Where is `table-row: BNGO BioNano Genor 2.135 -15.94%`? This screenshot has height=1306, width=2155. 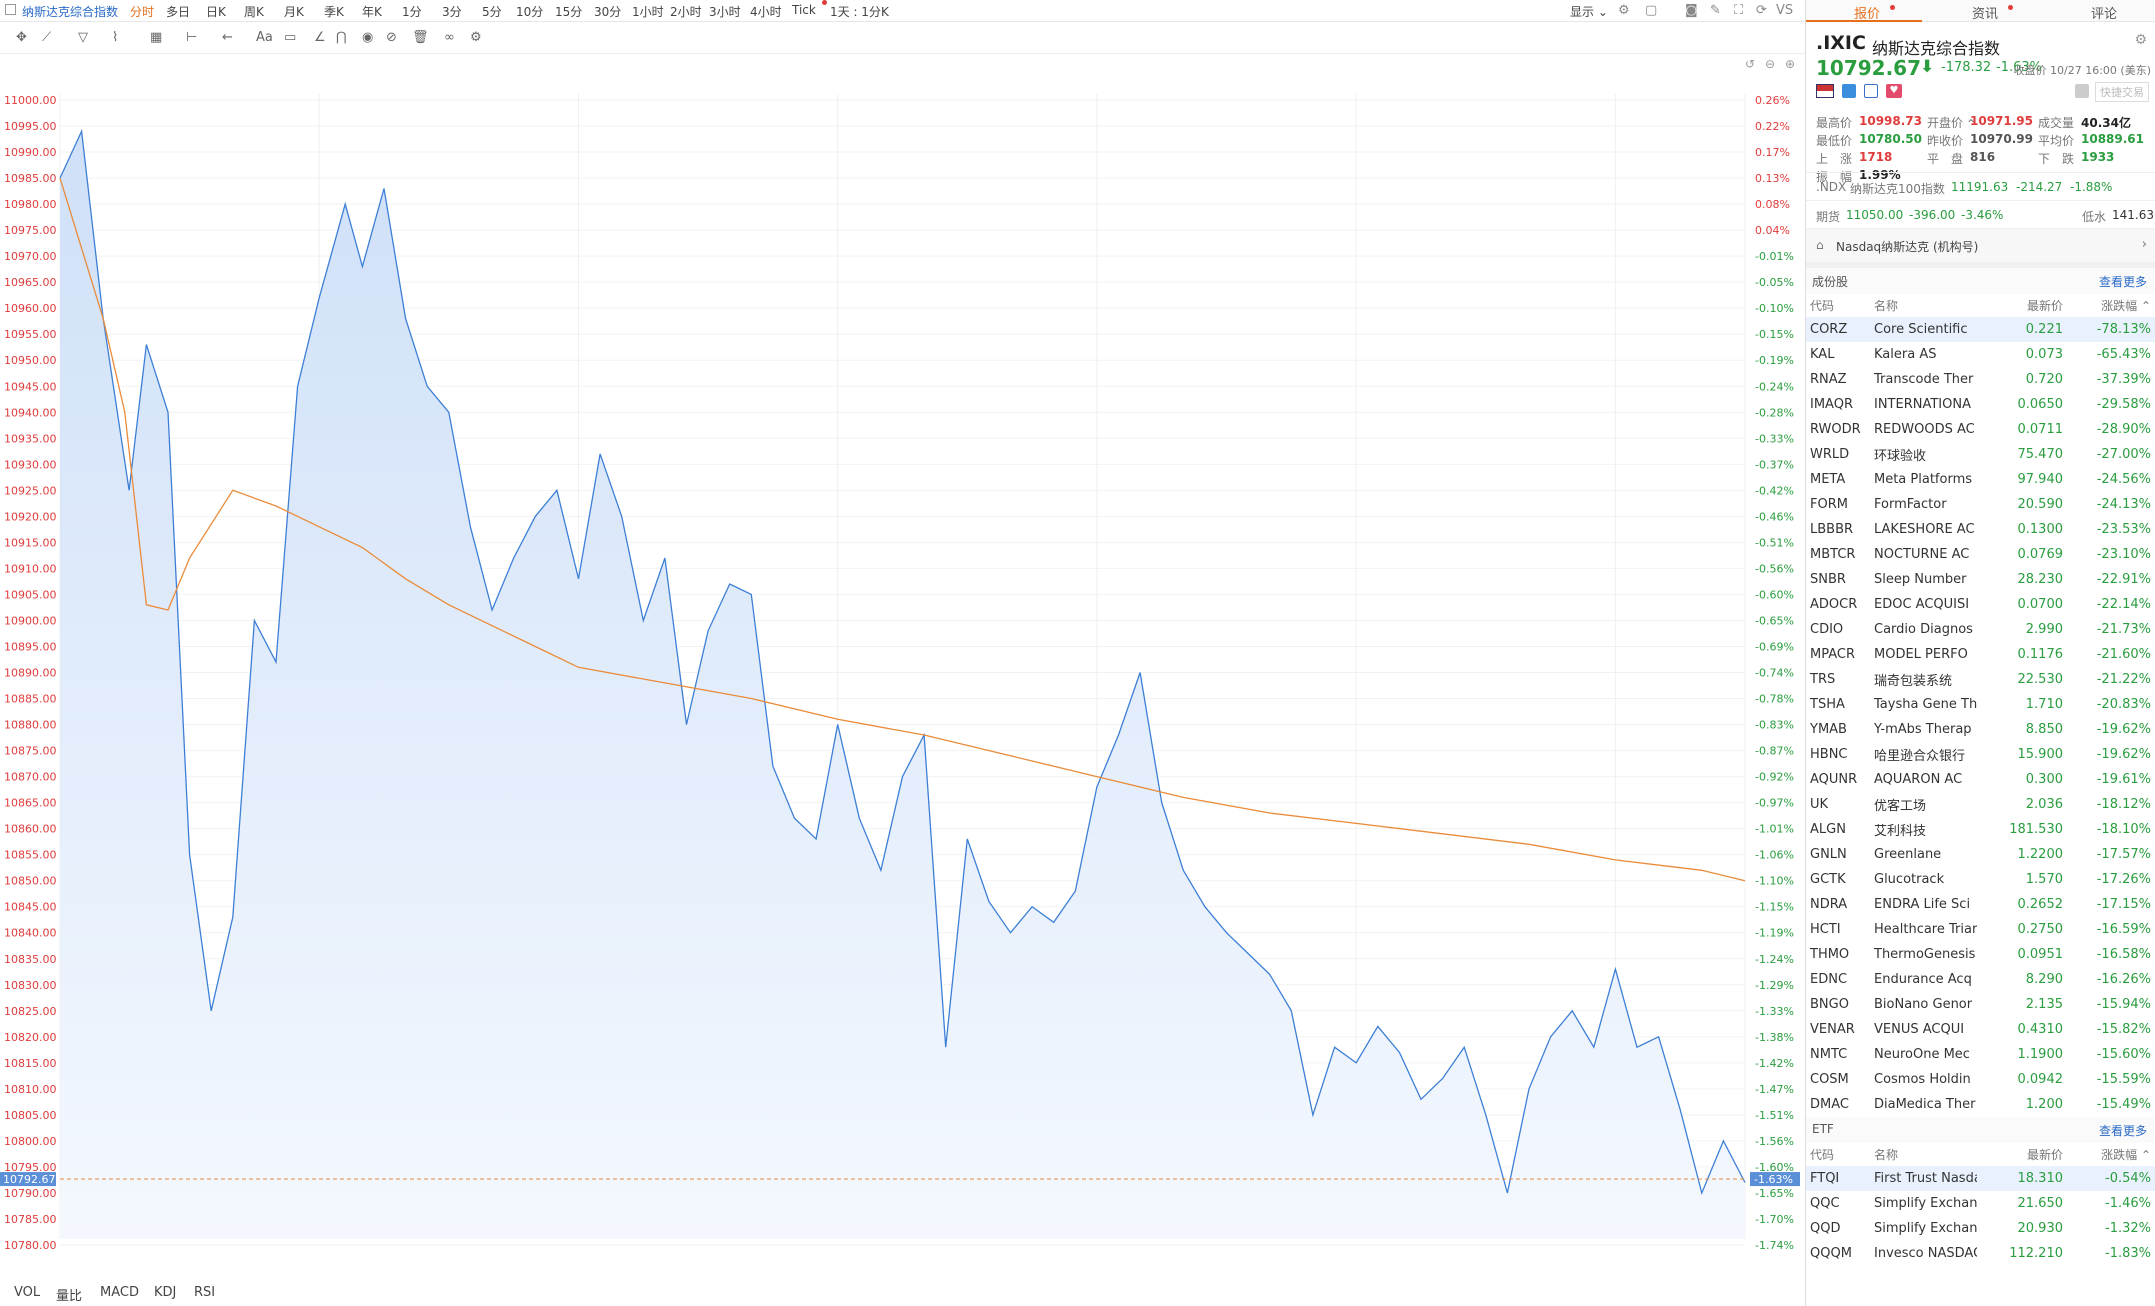 table-row: BNGO BioNano Genor 2.135 -15.94% is located at coordinates (1980, 1004).